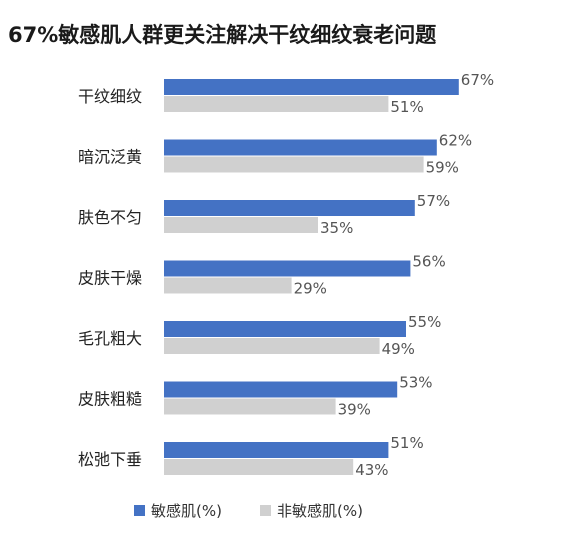 This screenshot has width=565, height=548. What do you see at coordinates (310, 289) in the screenshot?
I see `data-label: 29%` at bounding box center [310, 289].